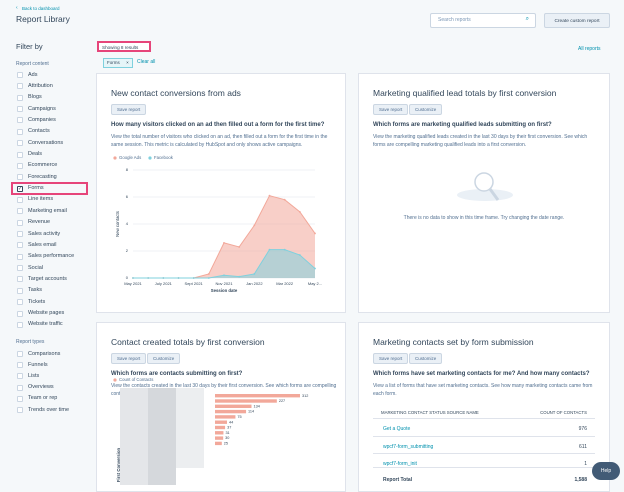 The width and height of the screenshot is (624, 492). Describe the element at coordinates (47, 278) in the screenshot. I see `filter-option: Target accounts` at that location.